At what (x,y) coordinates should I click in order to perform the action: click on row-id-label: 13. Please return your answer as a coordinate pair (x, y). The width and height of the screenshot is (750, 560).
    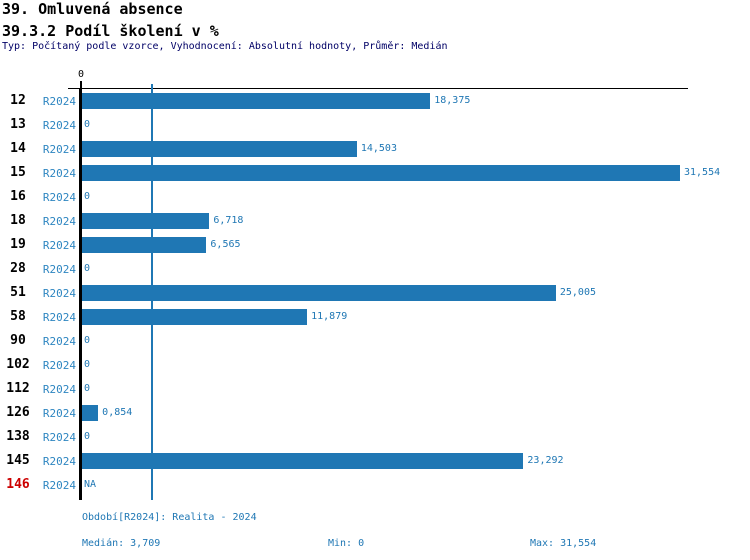
    Looking at the image, I should click on (18, 124).